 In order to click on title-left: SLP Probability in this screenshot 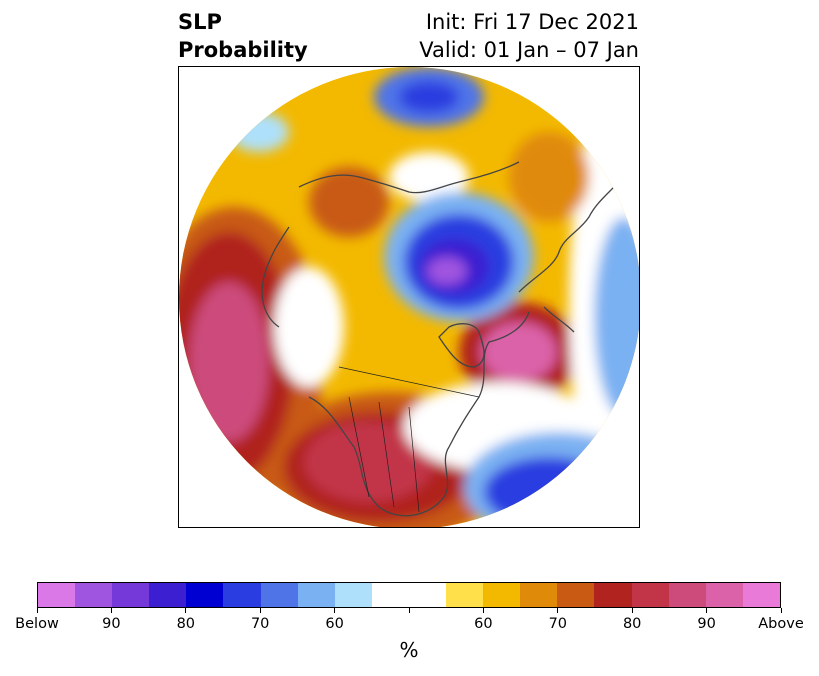, I will do `click(243, 36)`.